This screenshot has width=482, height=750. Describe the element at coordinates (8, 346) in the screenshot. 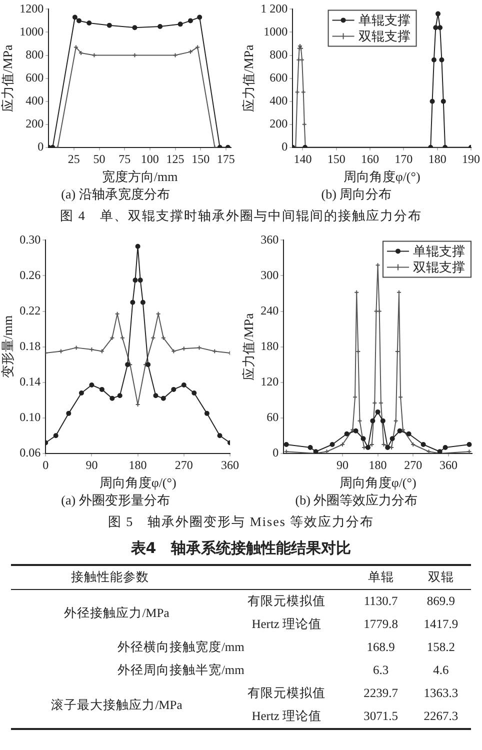

I see `y-axis-title: 变形量/mm` at that location.